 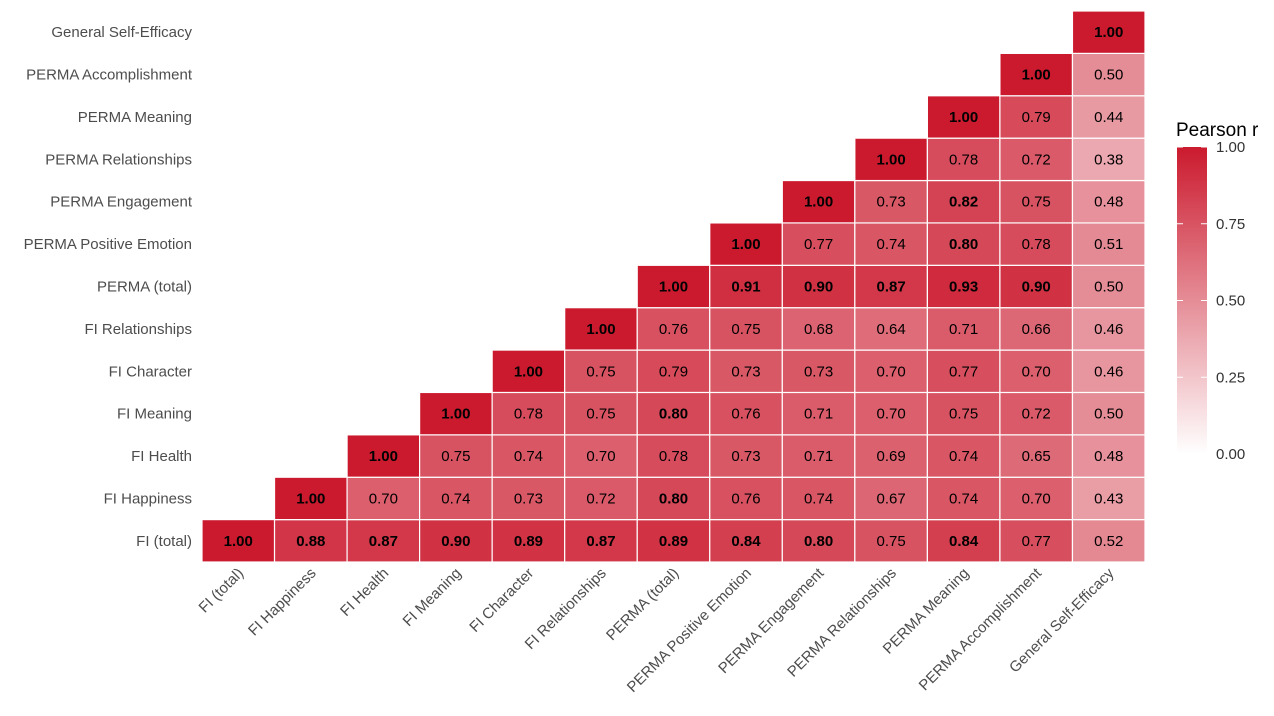 What do you see at coordinates (1036, 329) in the screenshot?
I see `cell-value-label: 0.66` at bounding box center [1036, 329].